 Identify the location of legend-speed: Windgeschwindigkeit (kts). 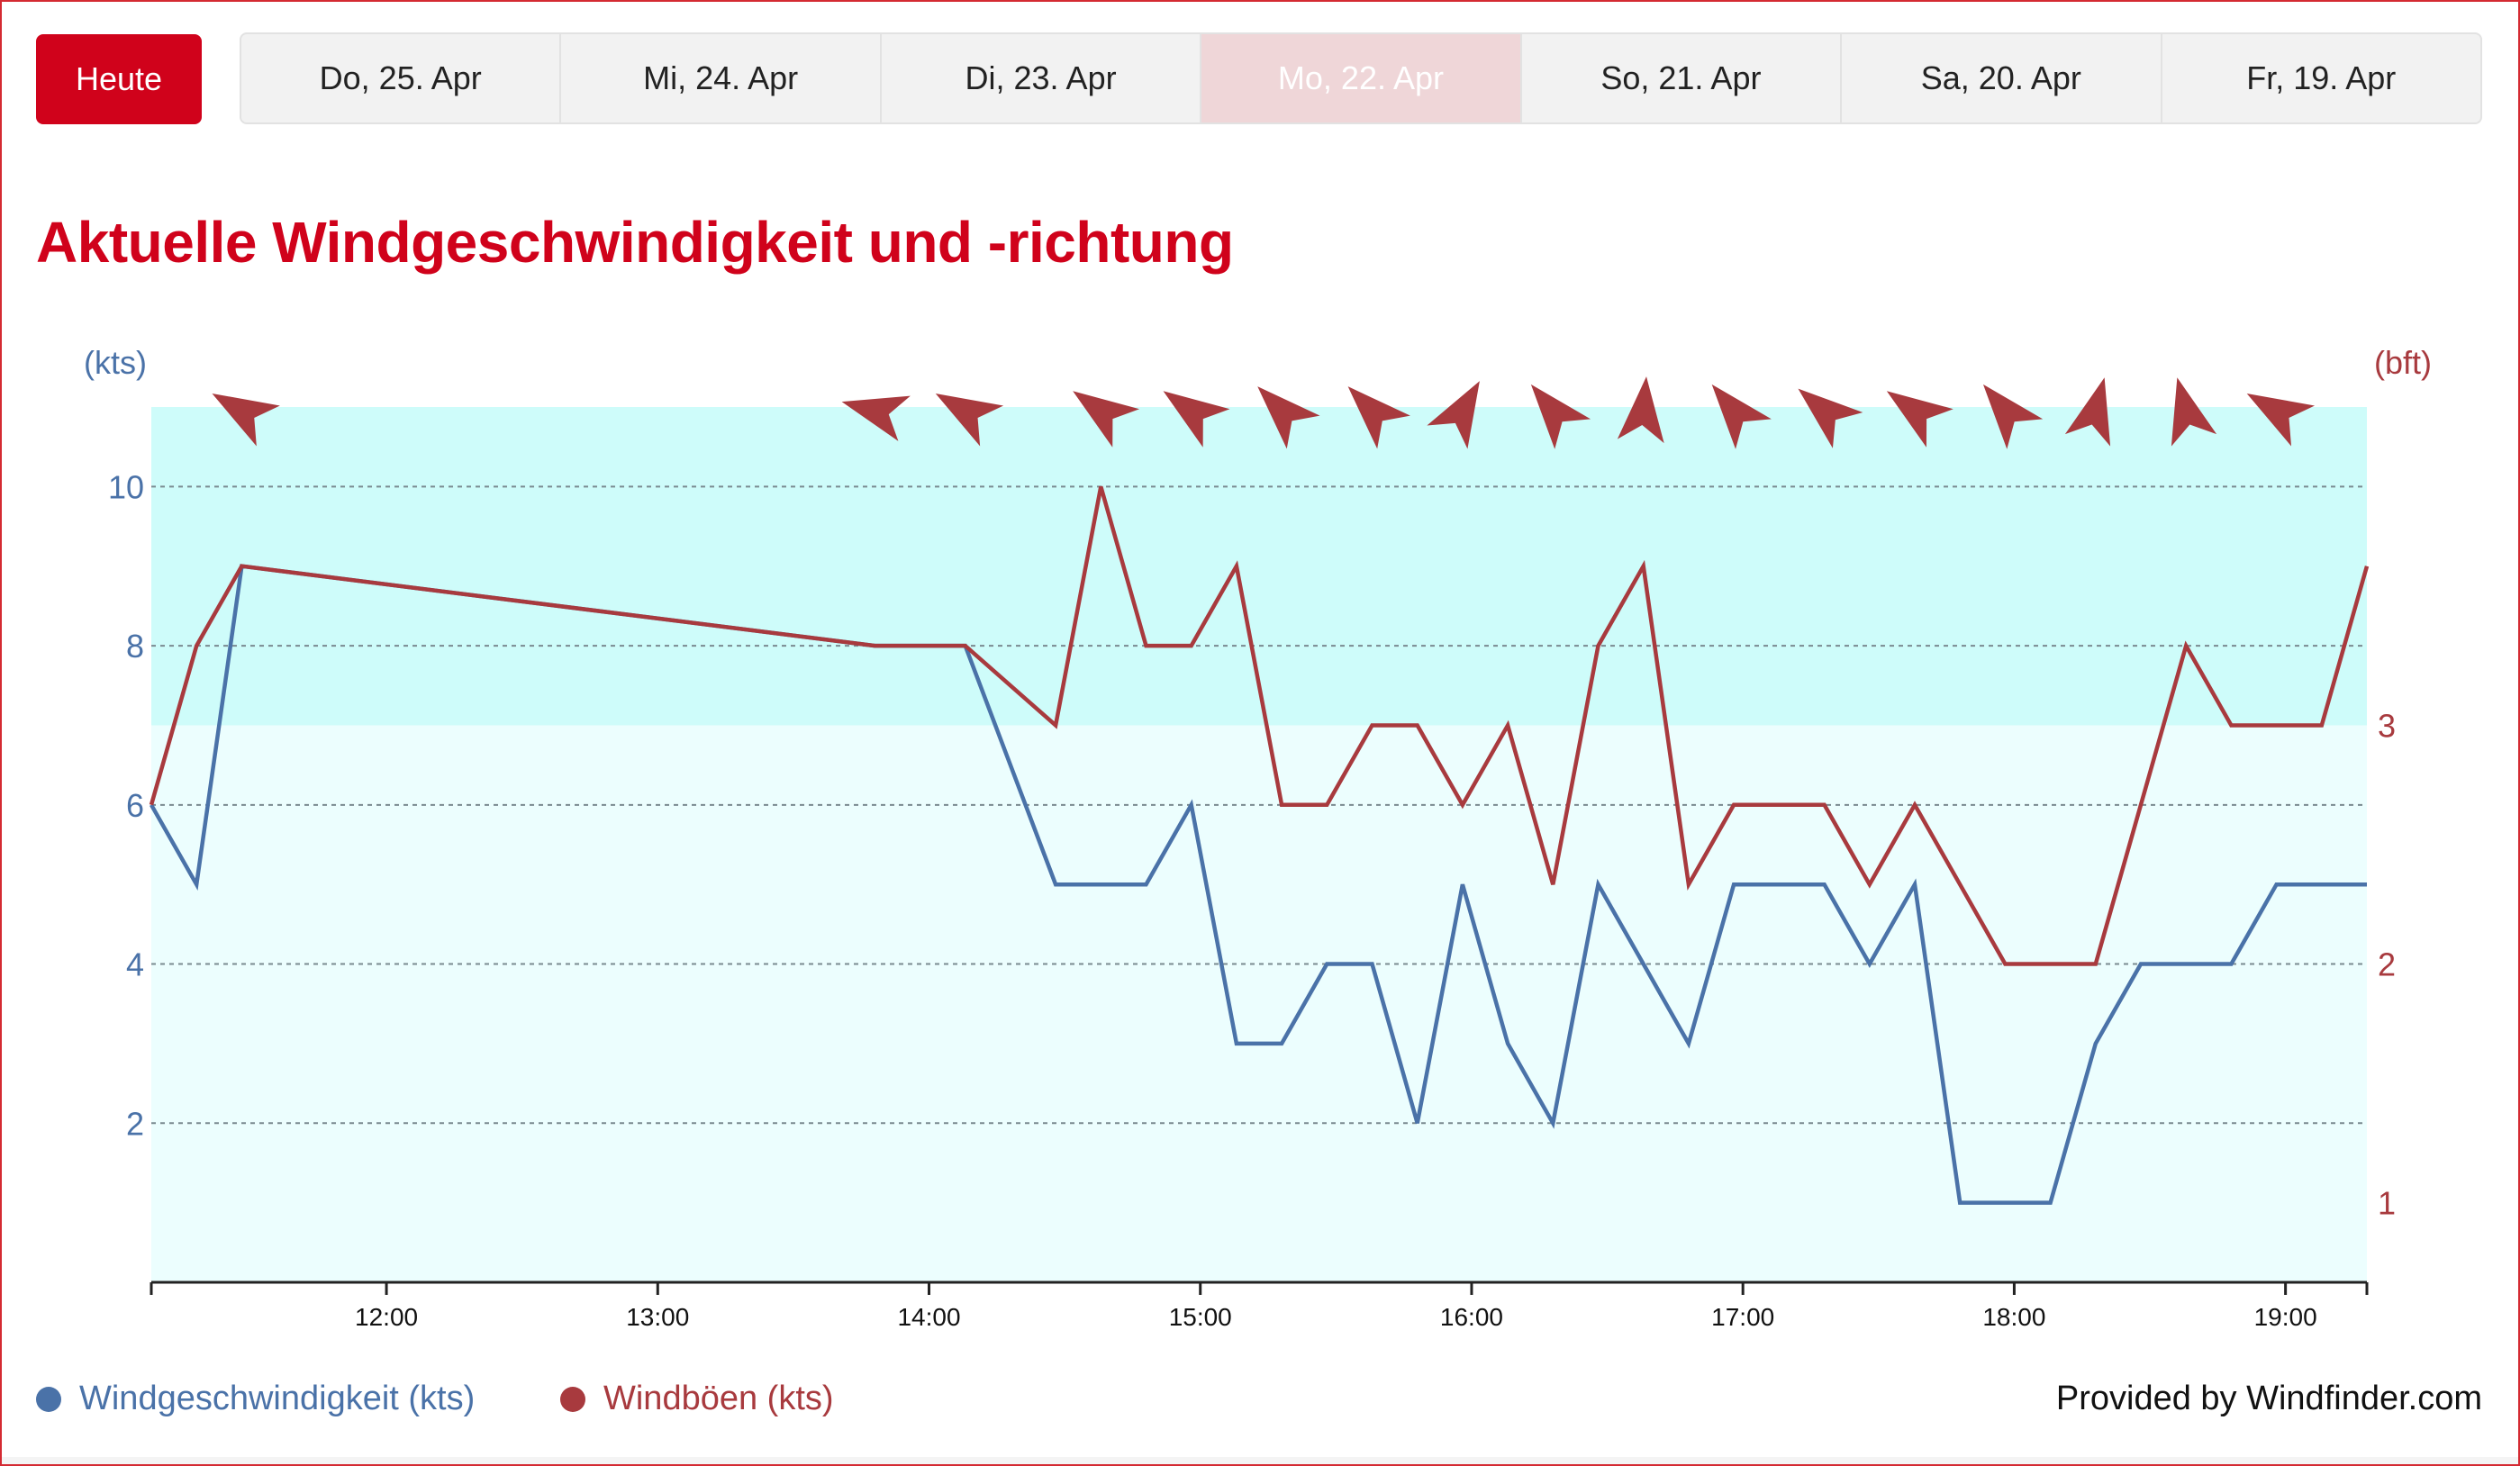
(256, 1399).